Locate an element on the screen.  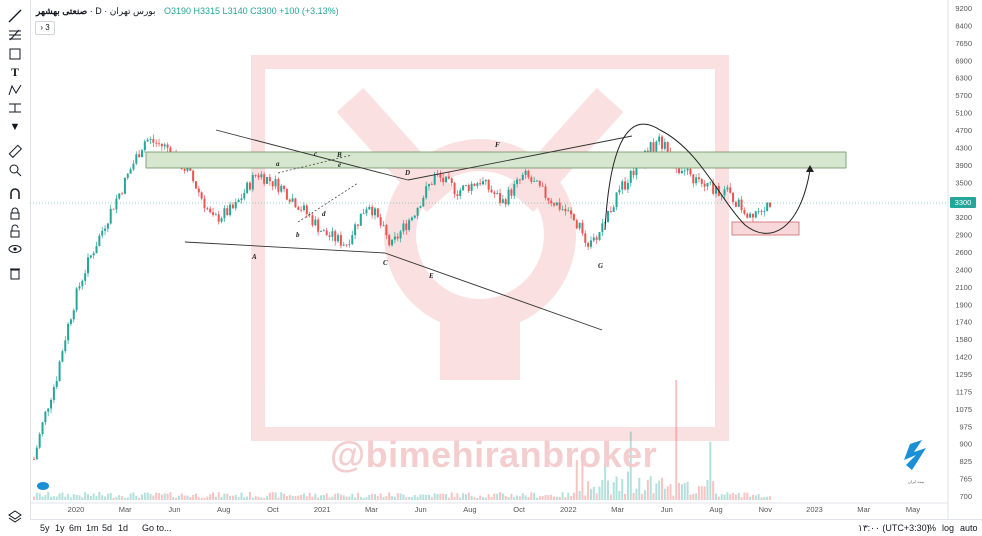
range-5d: 5d is located at coordinates (107, 528).